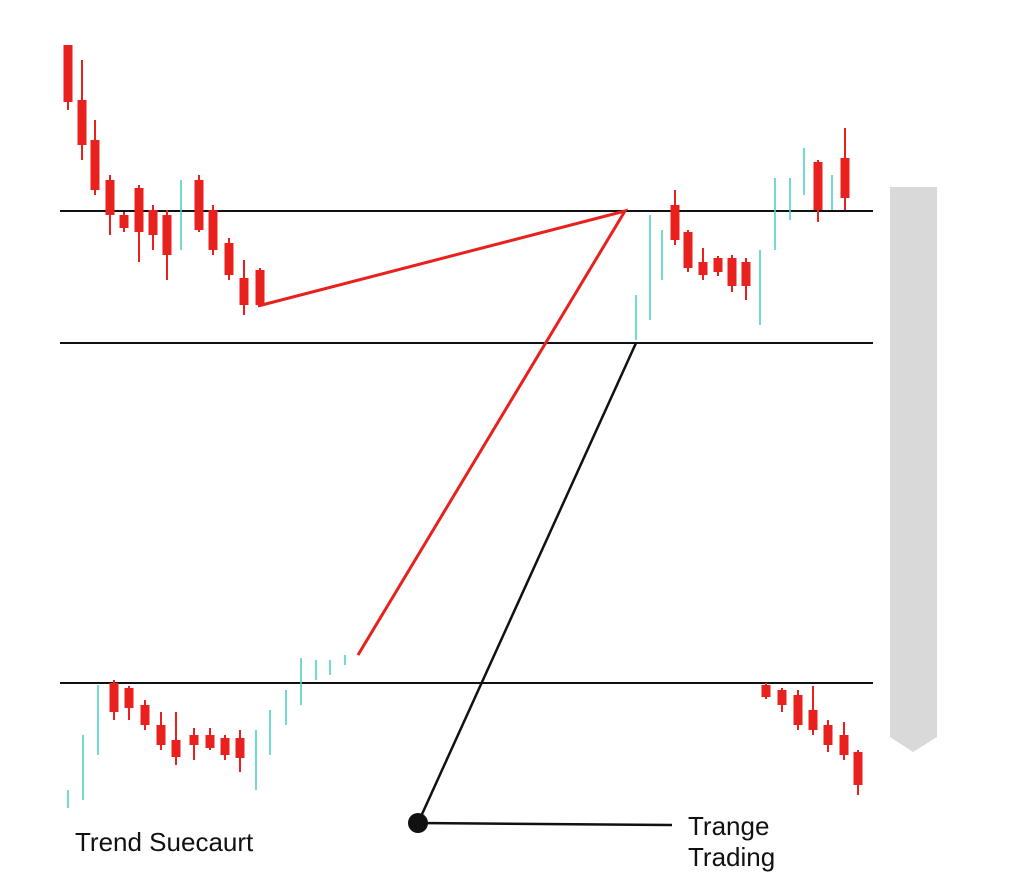  Describe the element at coordinates (164, 842) in the screenshot. I see `left-label: Trend Suecaurt` at that location.